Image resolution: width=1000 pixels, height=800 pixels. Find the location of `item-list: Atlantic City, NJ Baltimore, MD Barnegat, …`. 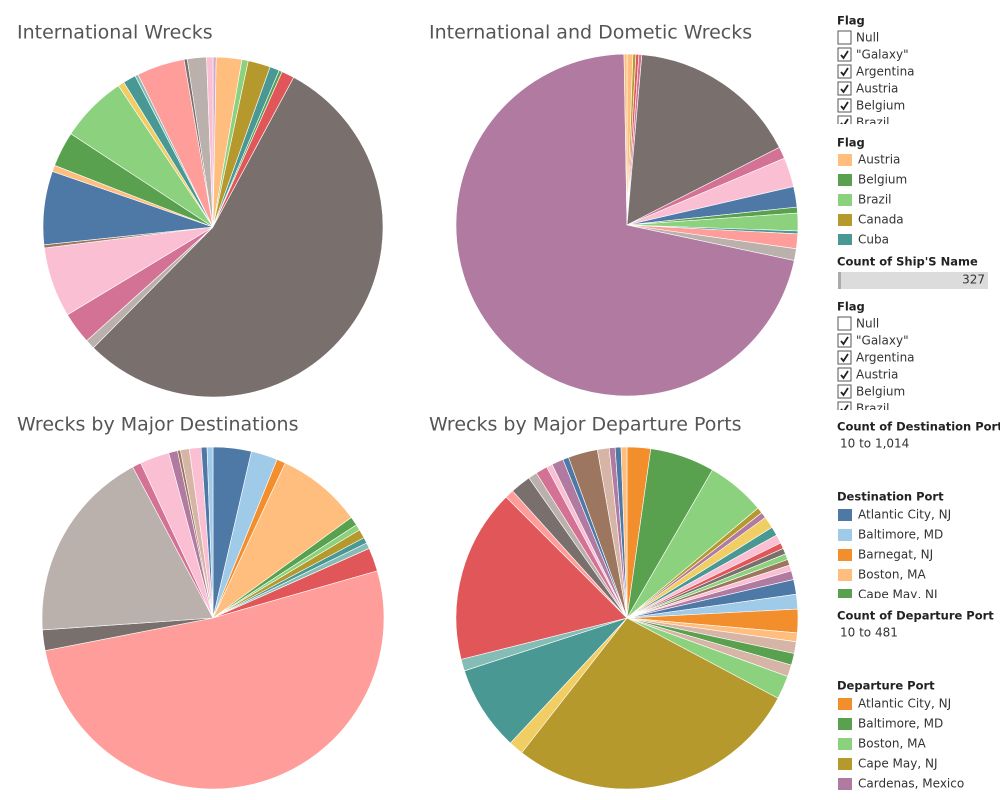

item-list: Atlantic City, NJ Baltimore, MD Barnegat, … is located at coordinates (894, 555).